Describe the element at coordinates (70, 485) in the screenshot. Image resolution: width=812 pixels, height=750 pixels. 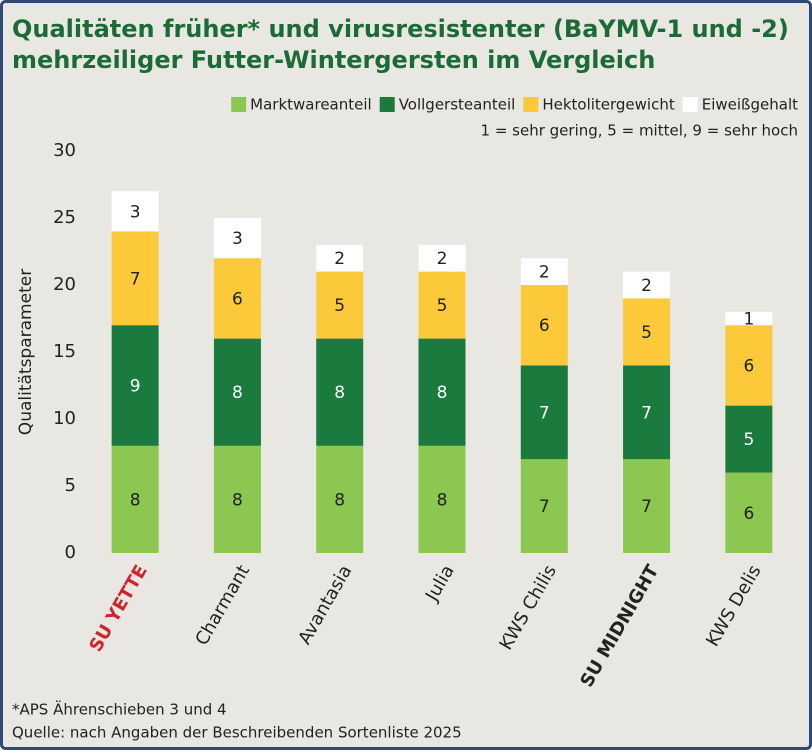
I see `y-tick-label: 5` at that location.